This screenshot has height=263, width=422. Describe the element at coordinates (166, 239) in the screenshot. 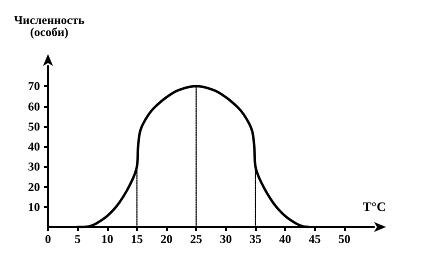

I see `x-tick-label: 20` at that location.